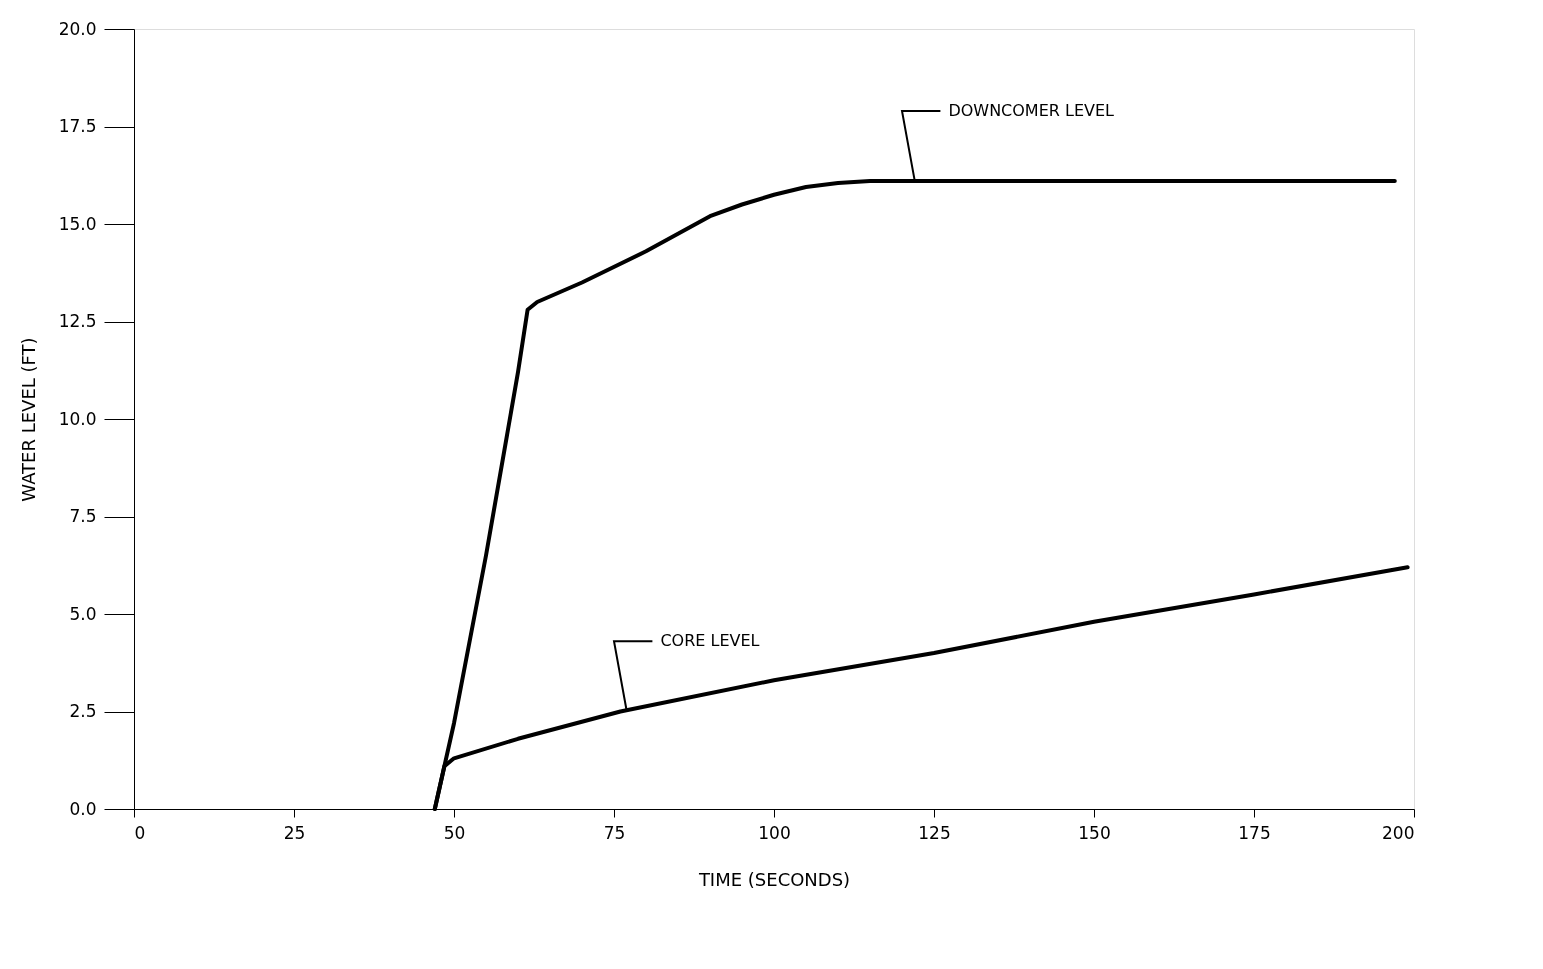  I want to click on annotation: CORE LEVEL, so click(710, 641).